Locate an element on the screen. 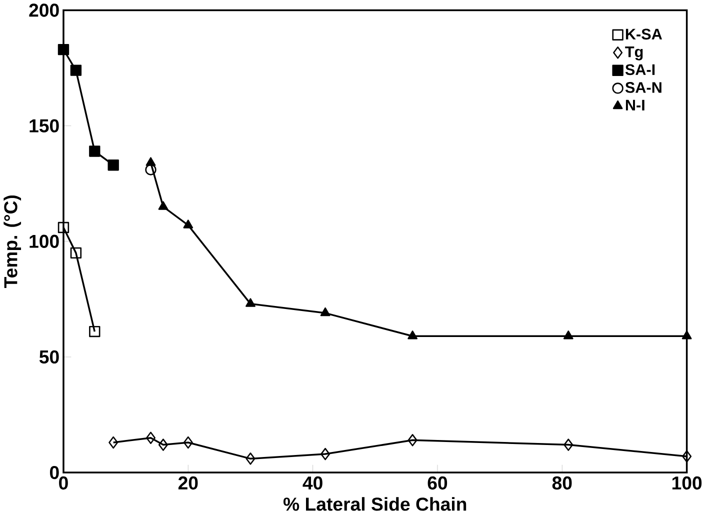 The height and width of the screenshot is (514, 706). x-tick-label: 100 is located at coordinates (687, 483).